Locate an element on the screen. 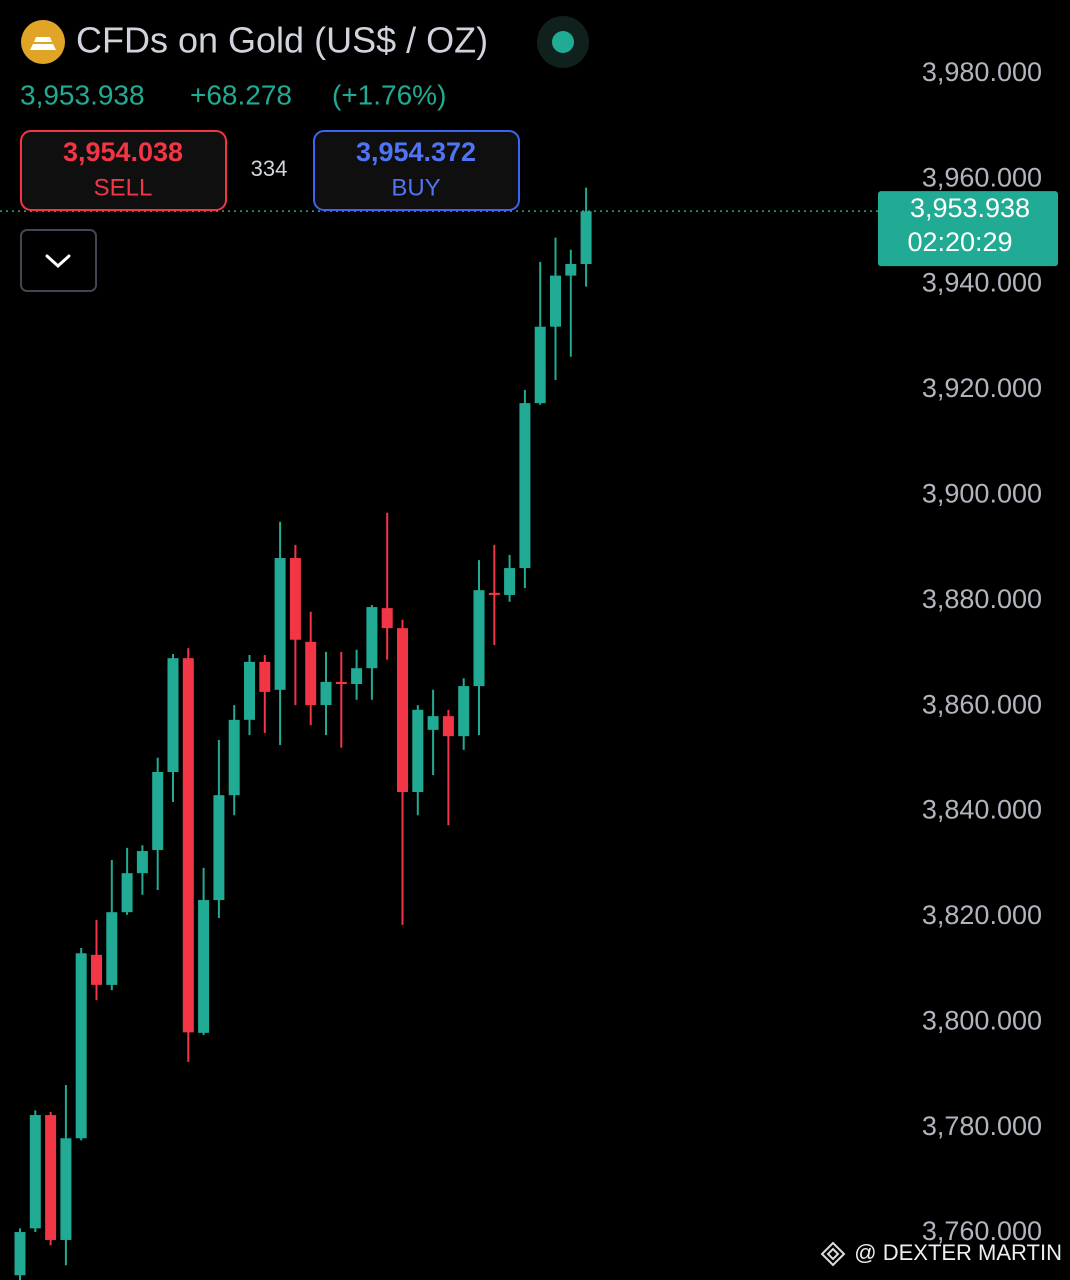  dropdown-box is located at coordinates (58, 260).